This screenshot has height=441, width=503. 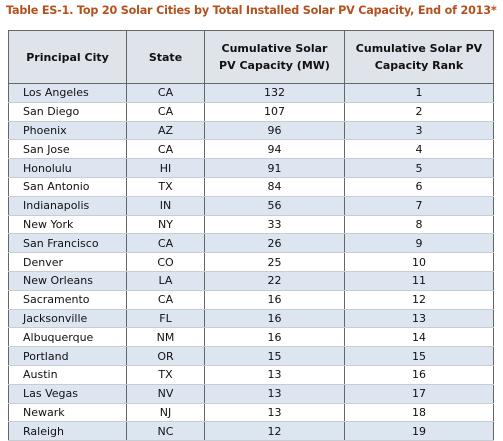 I want to click on table-row: Phoenix AZ 96 3, so click(x=251, y=131).